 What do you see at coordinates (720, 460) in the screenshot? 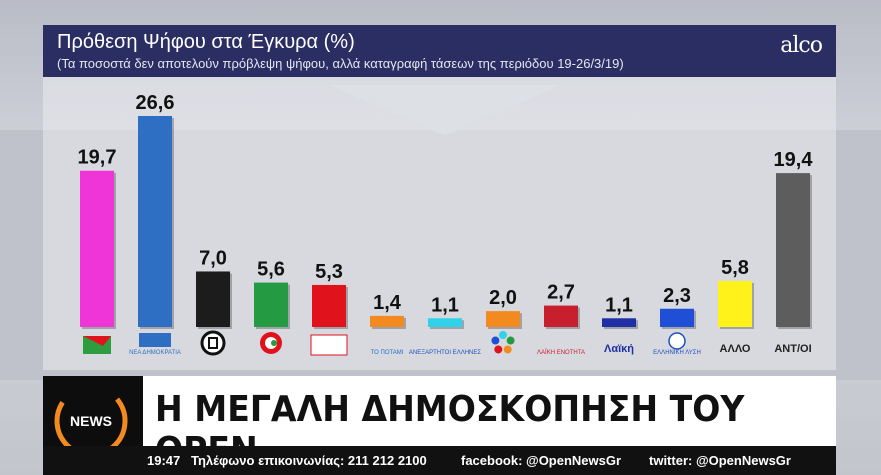
I see `ticker-twitter: twitter: @OpenNewsGr` at bounding box center [720, 460].